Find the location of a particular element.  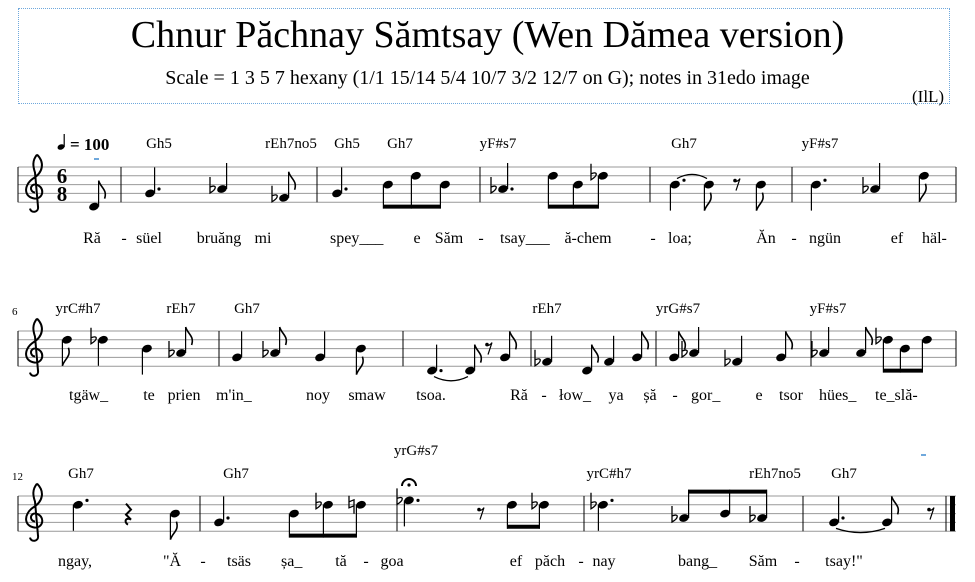

natural-icon is located at coordinates (351, 504).